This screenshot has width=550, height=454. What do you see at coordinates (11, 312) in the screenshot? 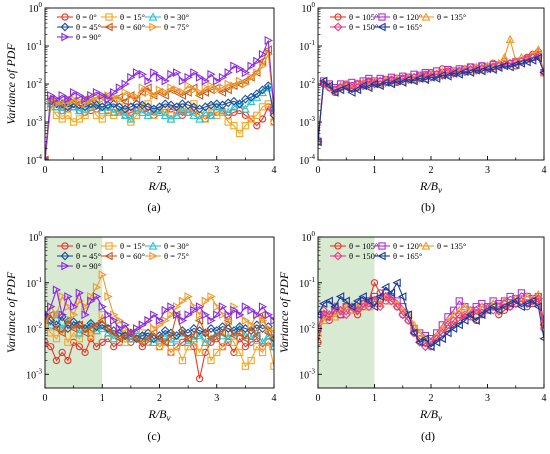
I see `y-axis-label: Variance of PDF` at bounding box center [11, 312].